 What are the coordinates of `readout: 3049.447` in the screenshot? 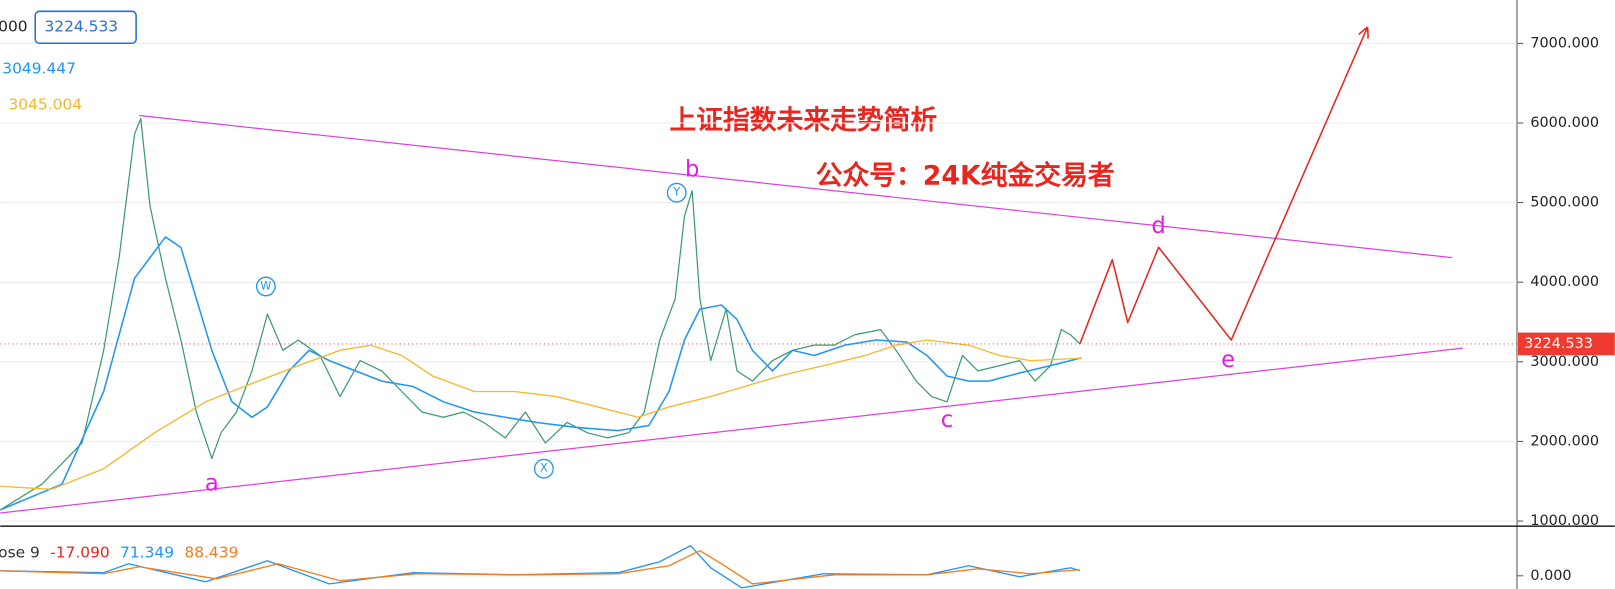 It's located at (39, 68).